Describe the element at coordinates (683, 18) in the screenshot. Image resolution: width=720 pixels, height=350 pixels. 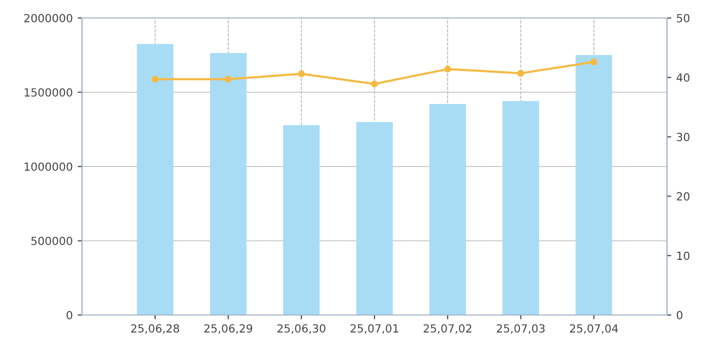
I see `y2-tick-label: 50` at that location.